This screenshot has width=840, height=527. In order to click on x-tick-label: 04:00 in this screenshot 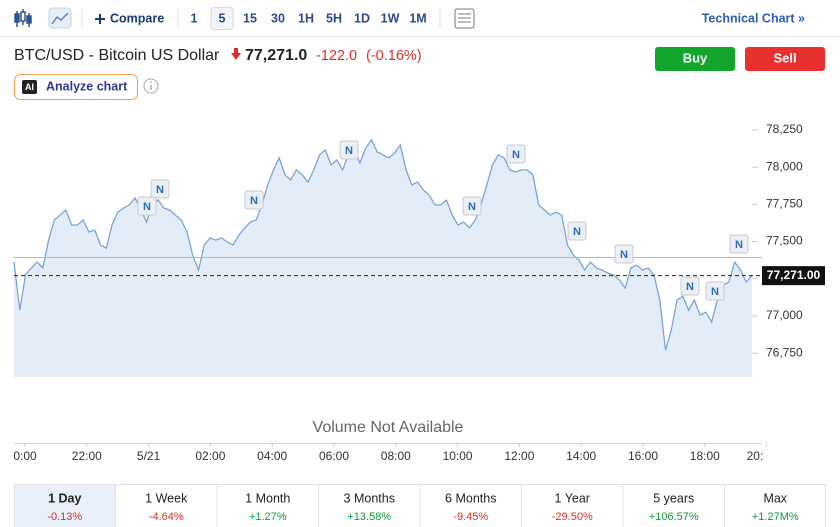, I will do `click(272, 456)`.